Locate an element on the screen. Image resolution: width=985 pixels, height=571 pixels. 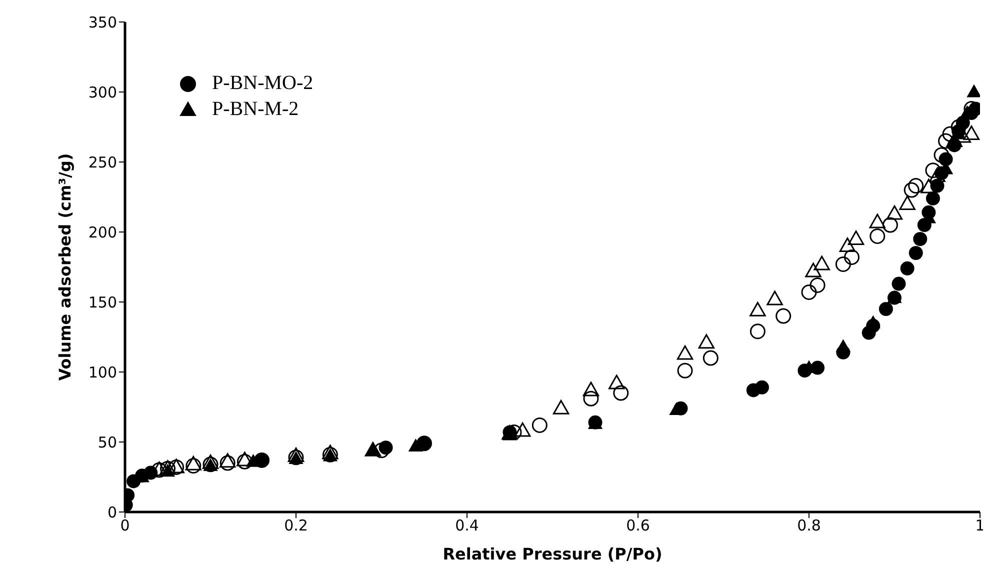
x-tick-label: 0 is located at coordinates (125, 525).